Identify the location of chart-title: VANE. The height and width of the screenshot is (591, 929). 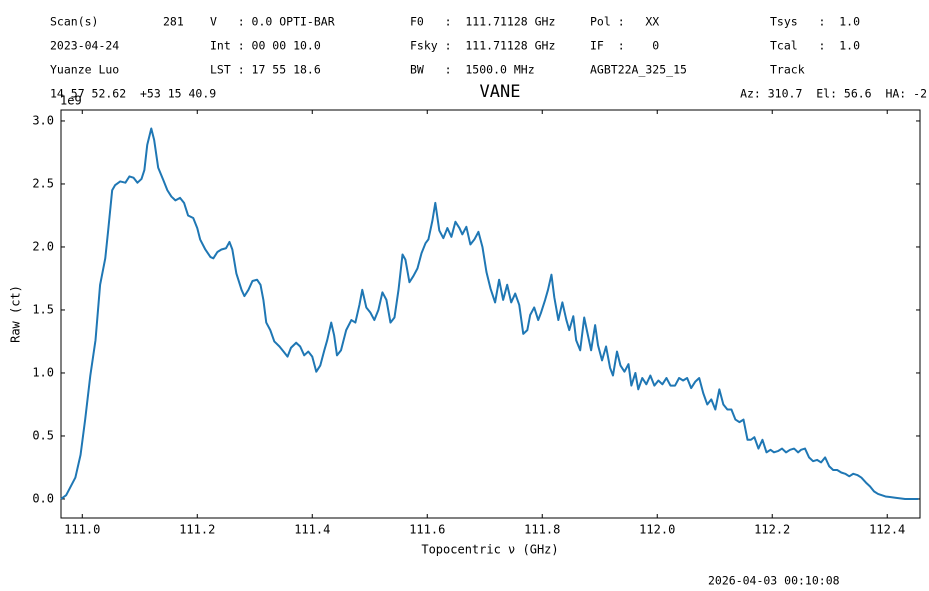
(500, 92).